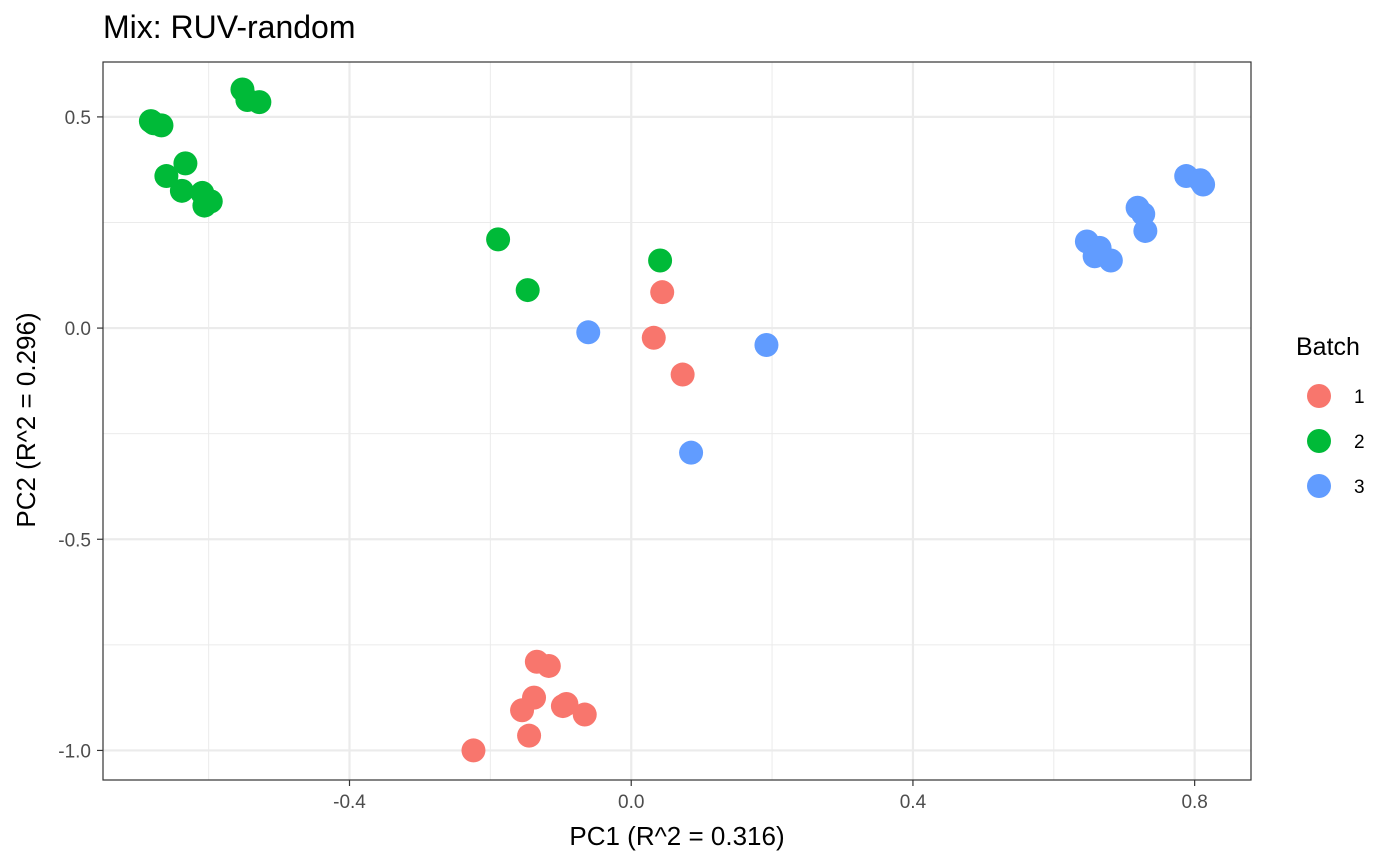 This screenshot has height=865, width=1400. I want to click on legend-title: Batch, so click(1328, 347).